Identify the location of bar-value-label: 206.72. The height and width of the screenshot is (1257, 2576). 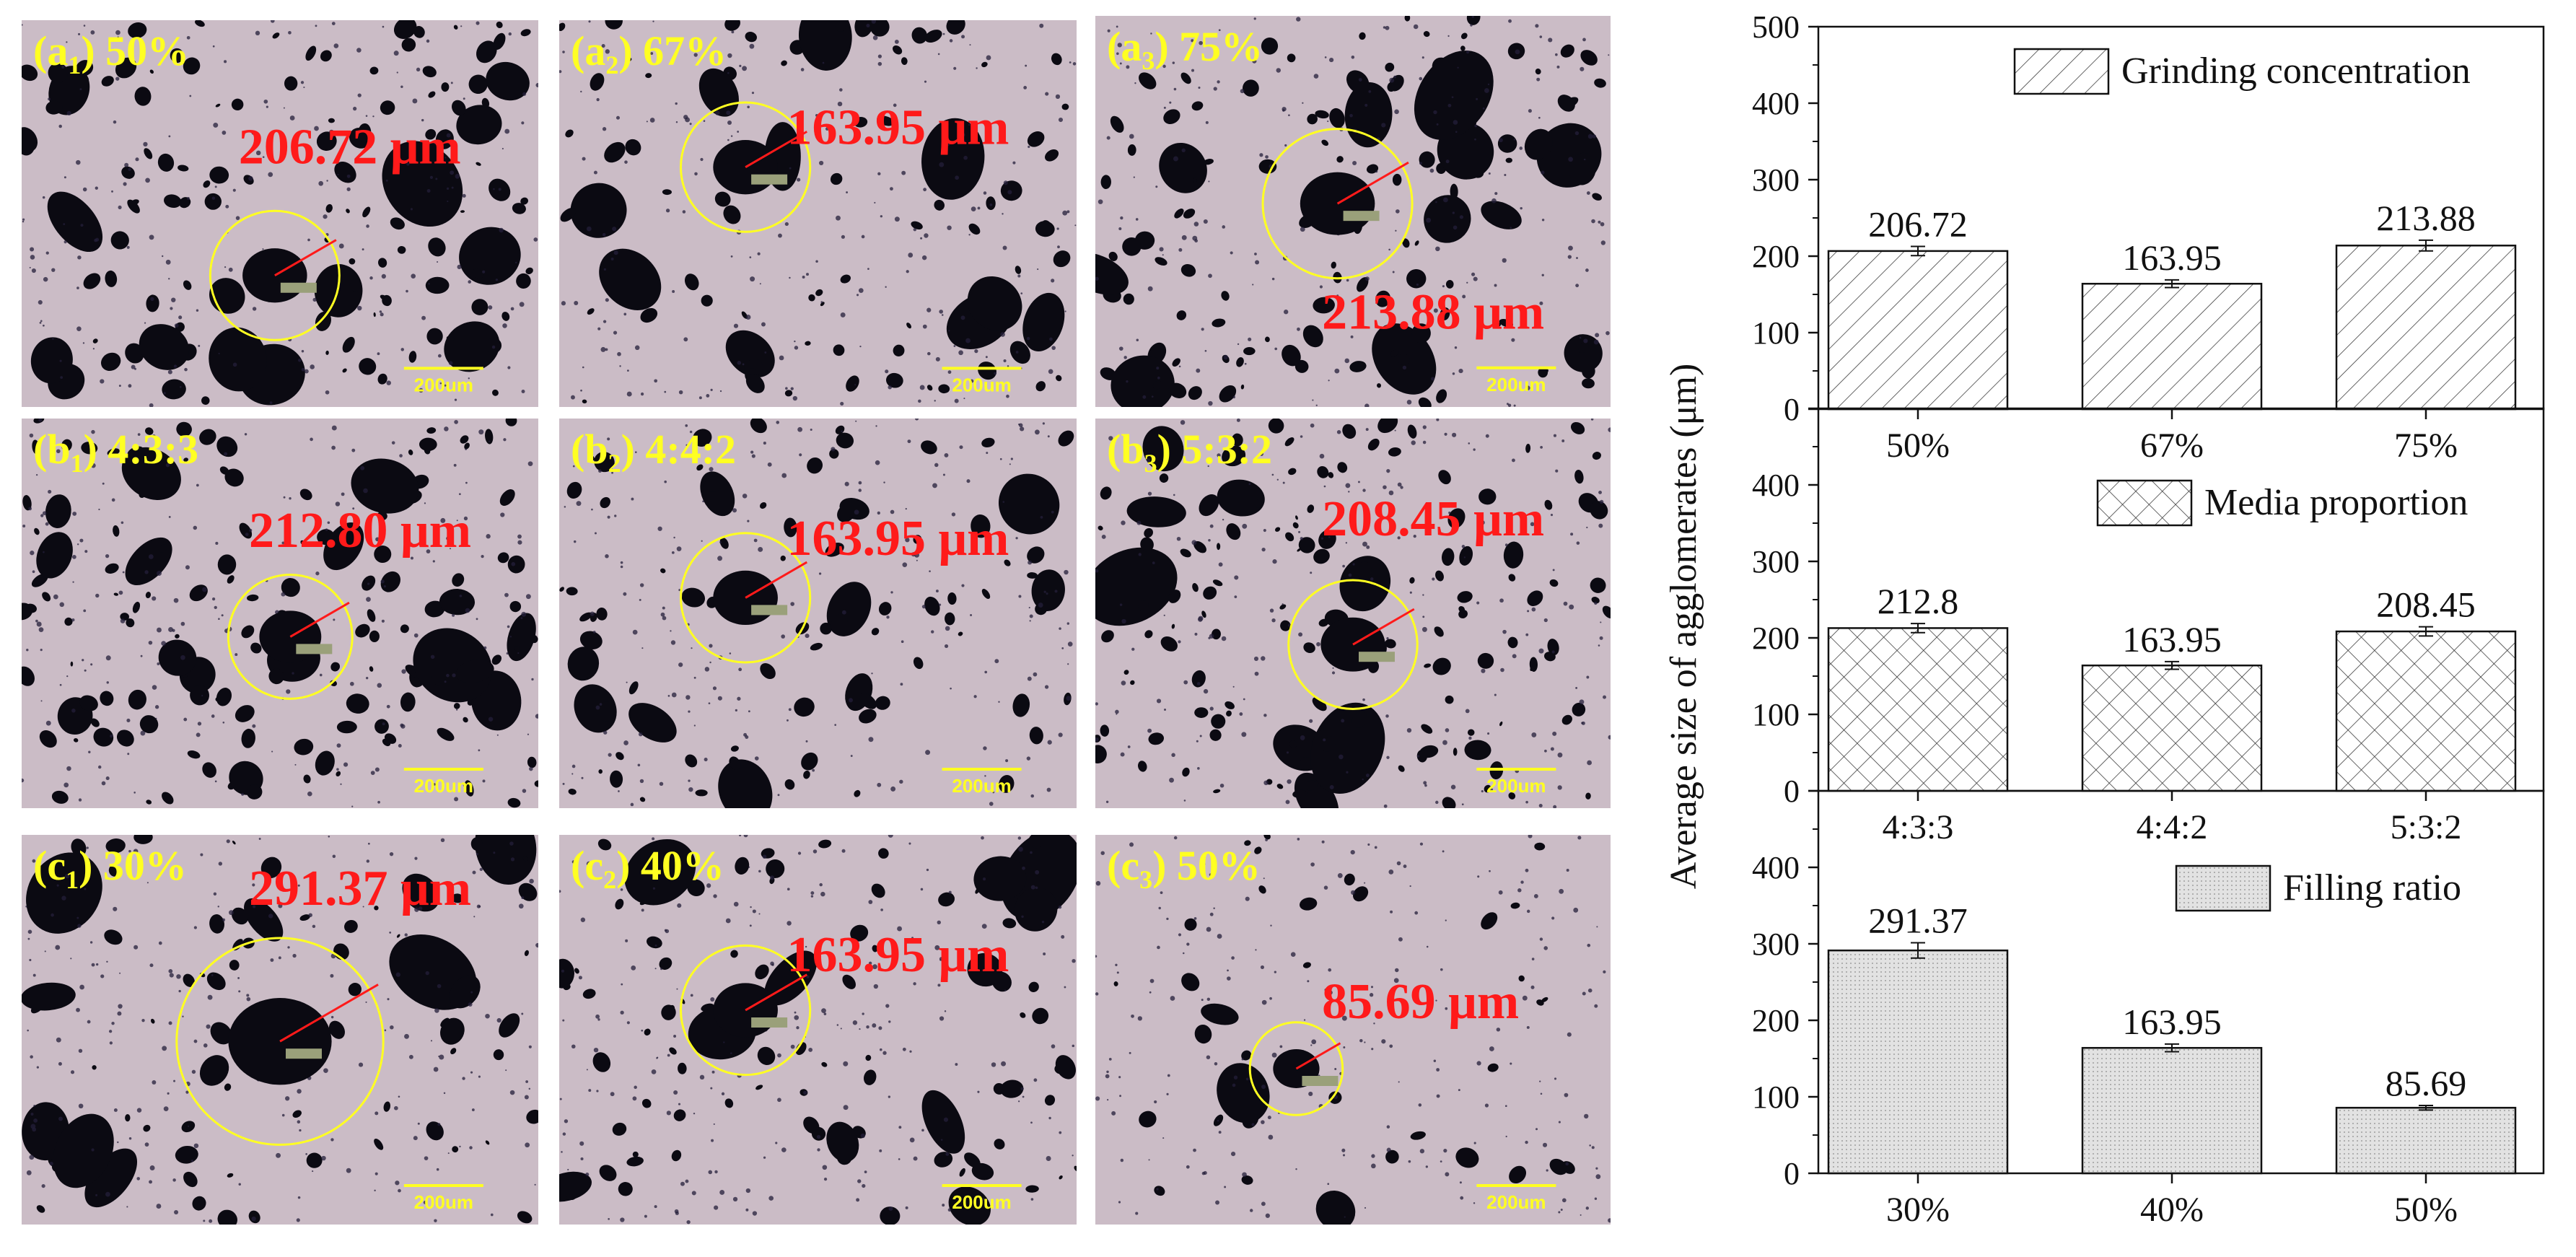
(1918, 224).